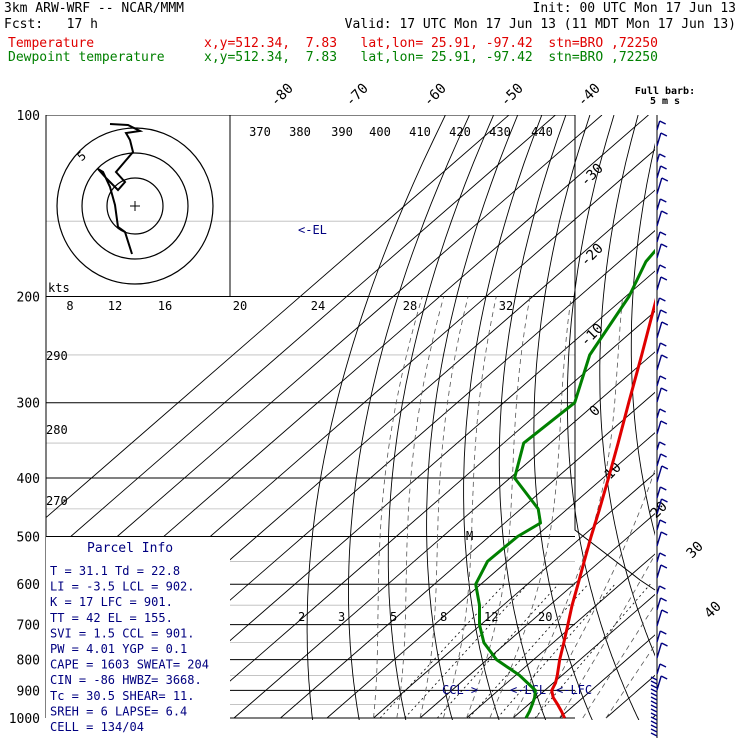 The width and height of the screenshot is (740, 740). What do you see at coordinates (592, 175) in the screenshot?
I see `isotherm-label: -30` at bounding box center [592, 175].